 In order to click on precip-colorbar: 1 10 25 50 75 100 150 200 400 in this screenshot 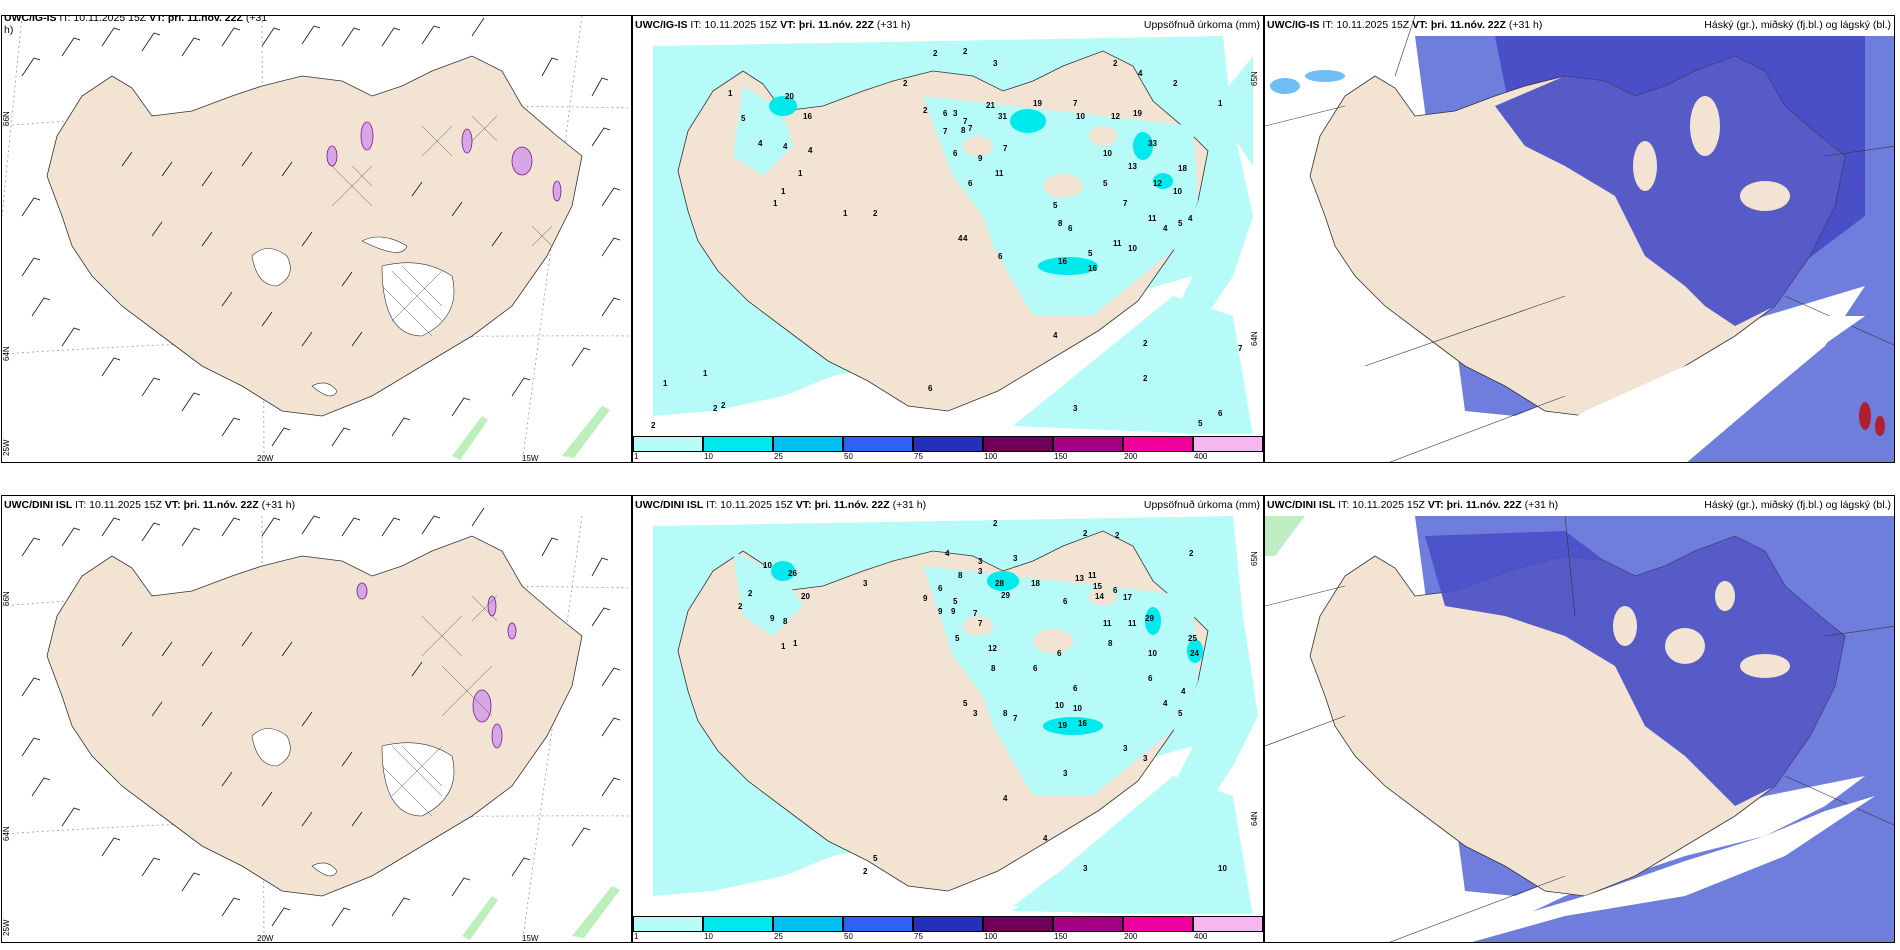, I will do `click(948, 448)`.